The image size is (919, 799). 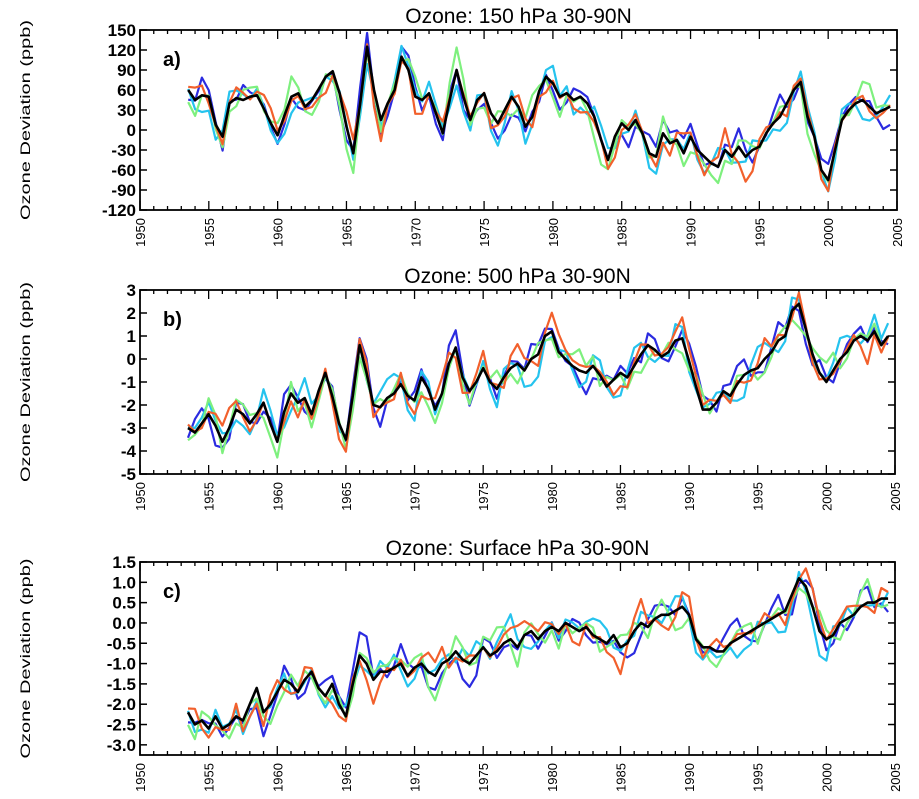 I want to click on panel-label: c), so click(x=172, y=592).